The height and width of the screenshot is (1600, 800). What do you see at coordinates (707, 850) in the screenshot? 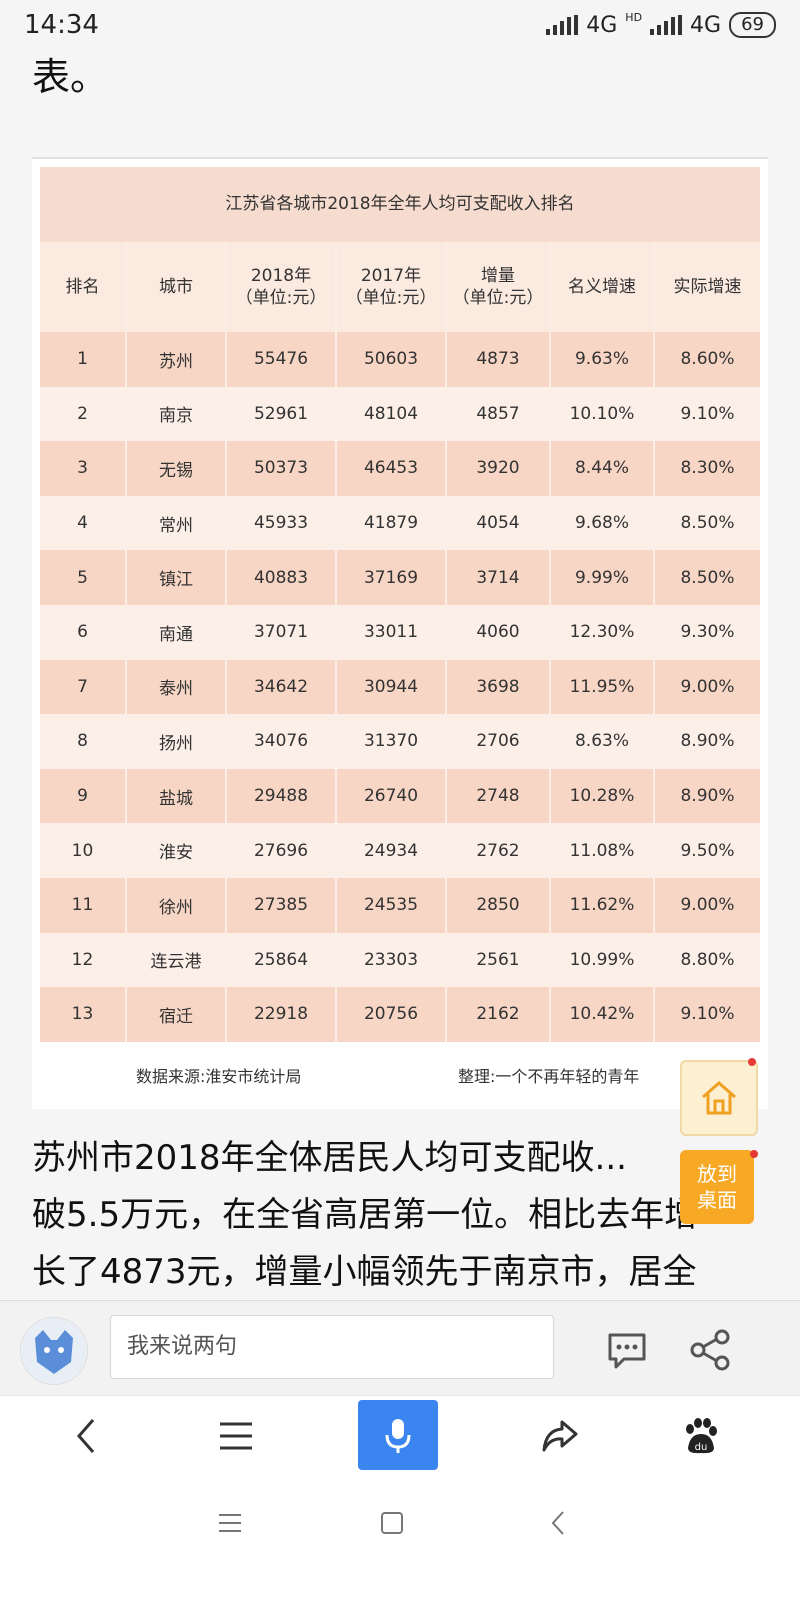
I see `table-cell: 9.50%` at bounding box center [707, 850].